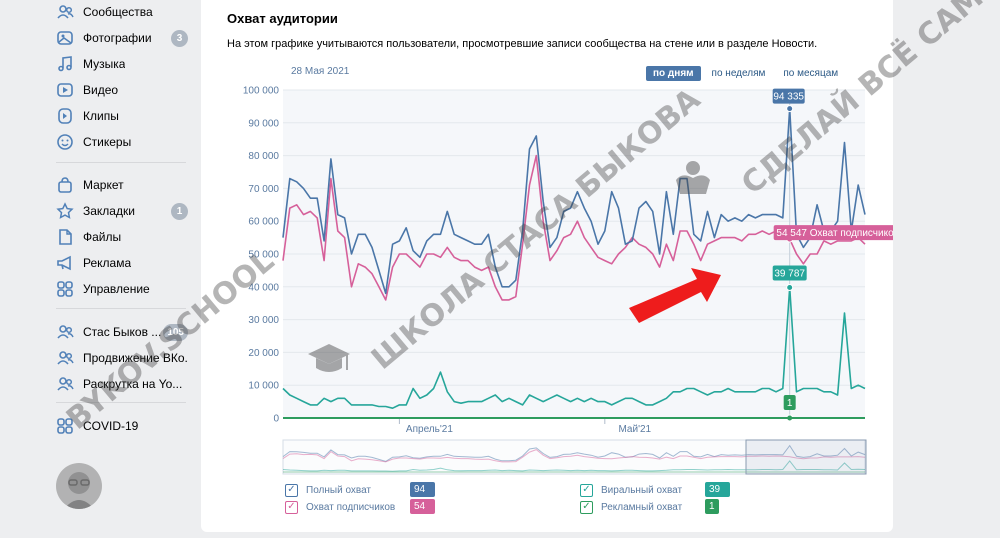  Describe the element at coordinates (124, 289) in the screenshot. I see `sidebar-item-11: Управление` at that location.